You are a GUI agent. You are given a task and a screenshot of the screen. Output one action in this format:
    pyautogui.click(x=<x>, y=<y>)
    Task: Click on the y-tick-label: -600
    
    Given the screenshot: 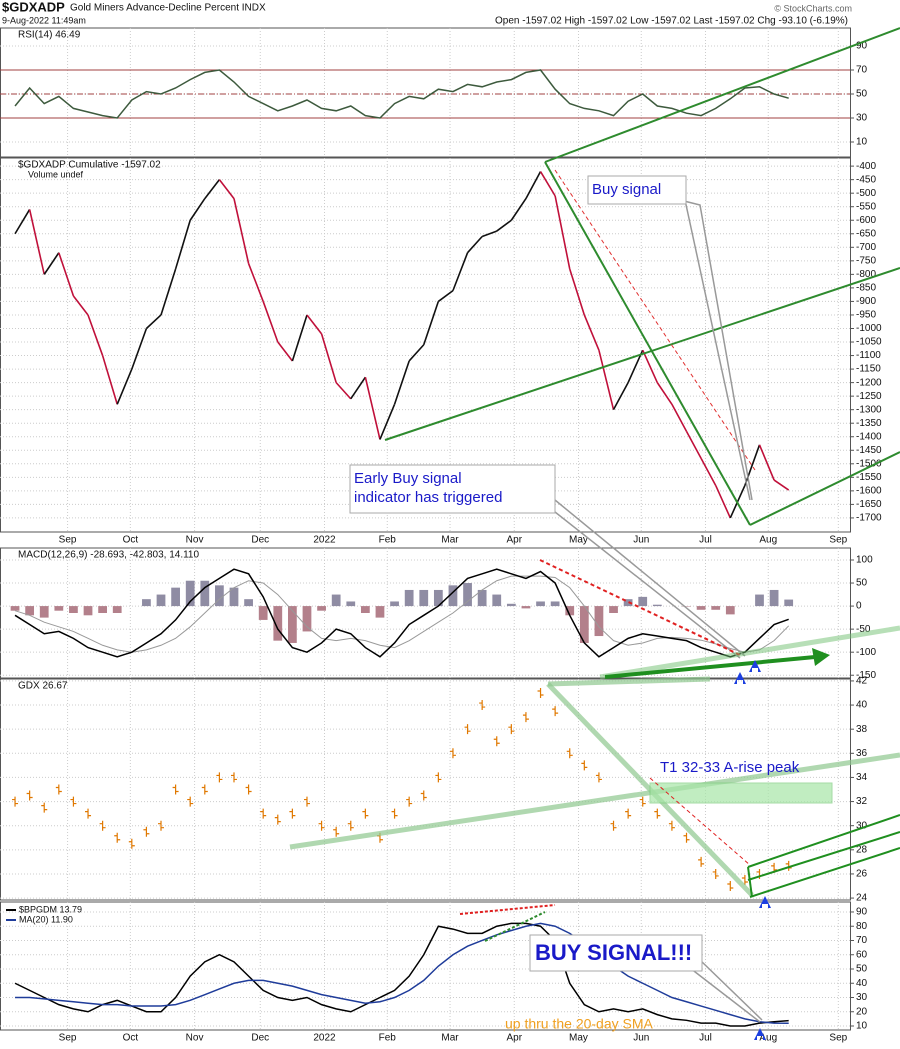 What is the action you would take?
    pyautogui.click(x=866, y=220)
    